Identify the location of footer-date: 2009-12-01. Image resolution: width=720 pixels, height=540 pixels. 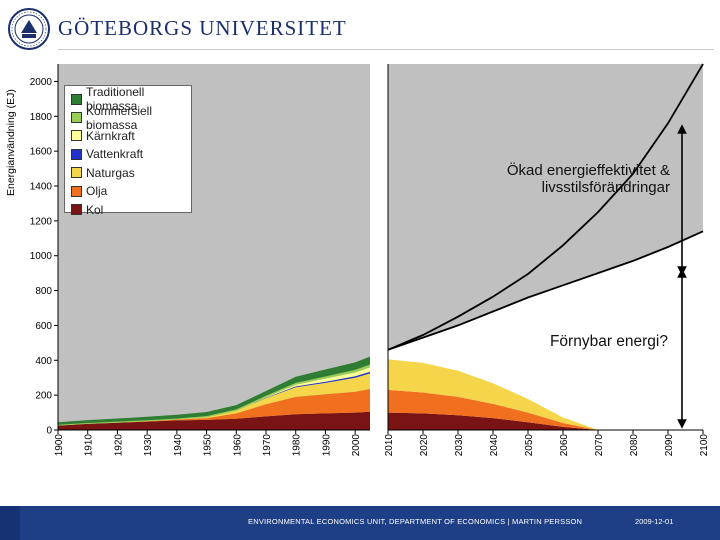
(654, 521).